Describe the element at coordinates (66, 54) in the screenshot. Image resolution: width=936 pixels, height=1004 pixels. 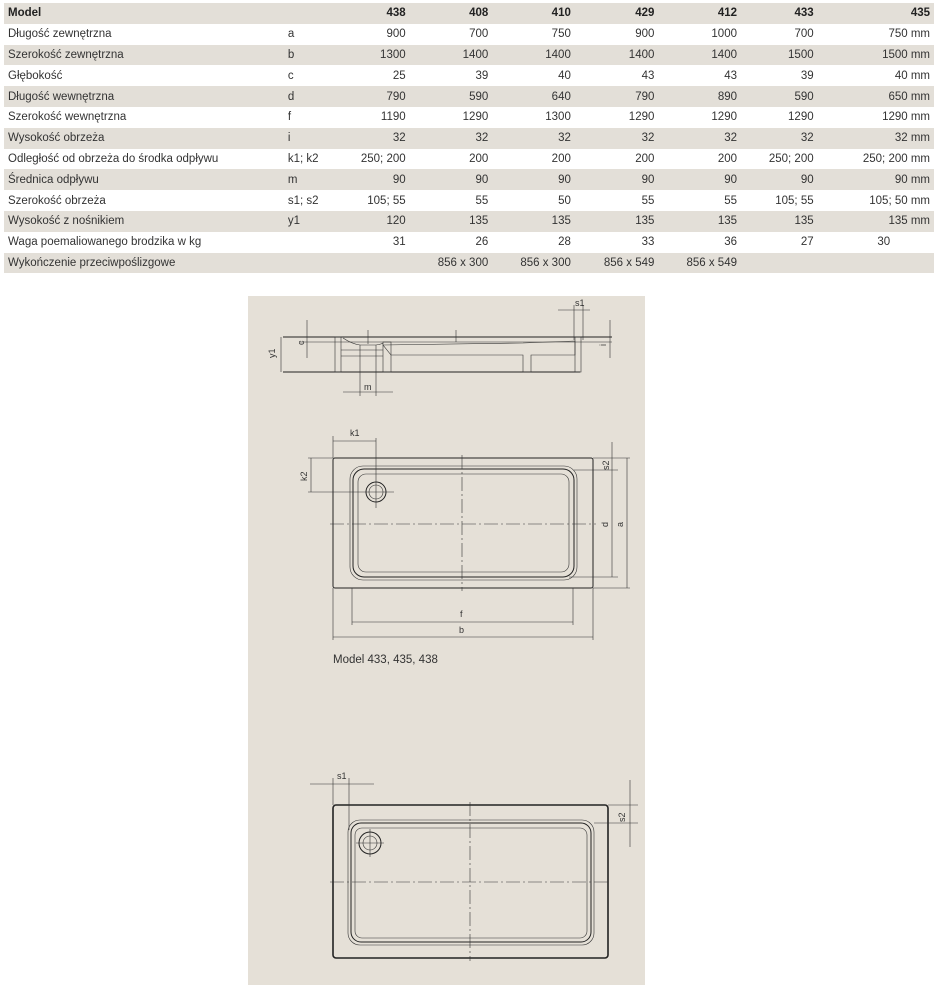
I see `row-label: Szerokość zewnętrzna` at that location.